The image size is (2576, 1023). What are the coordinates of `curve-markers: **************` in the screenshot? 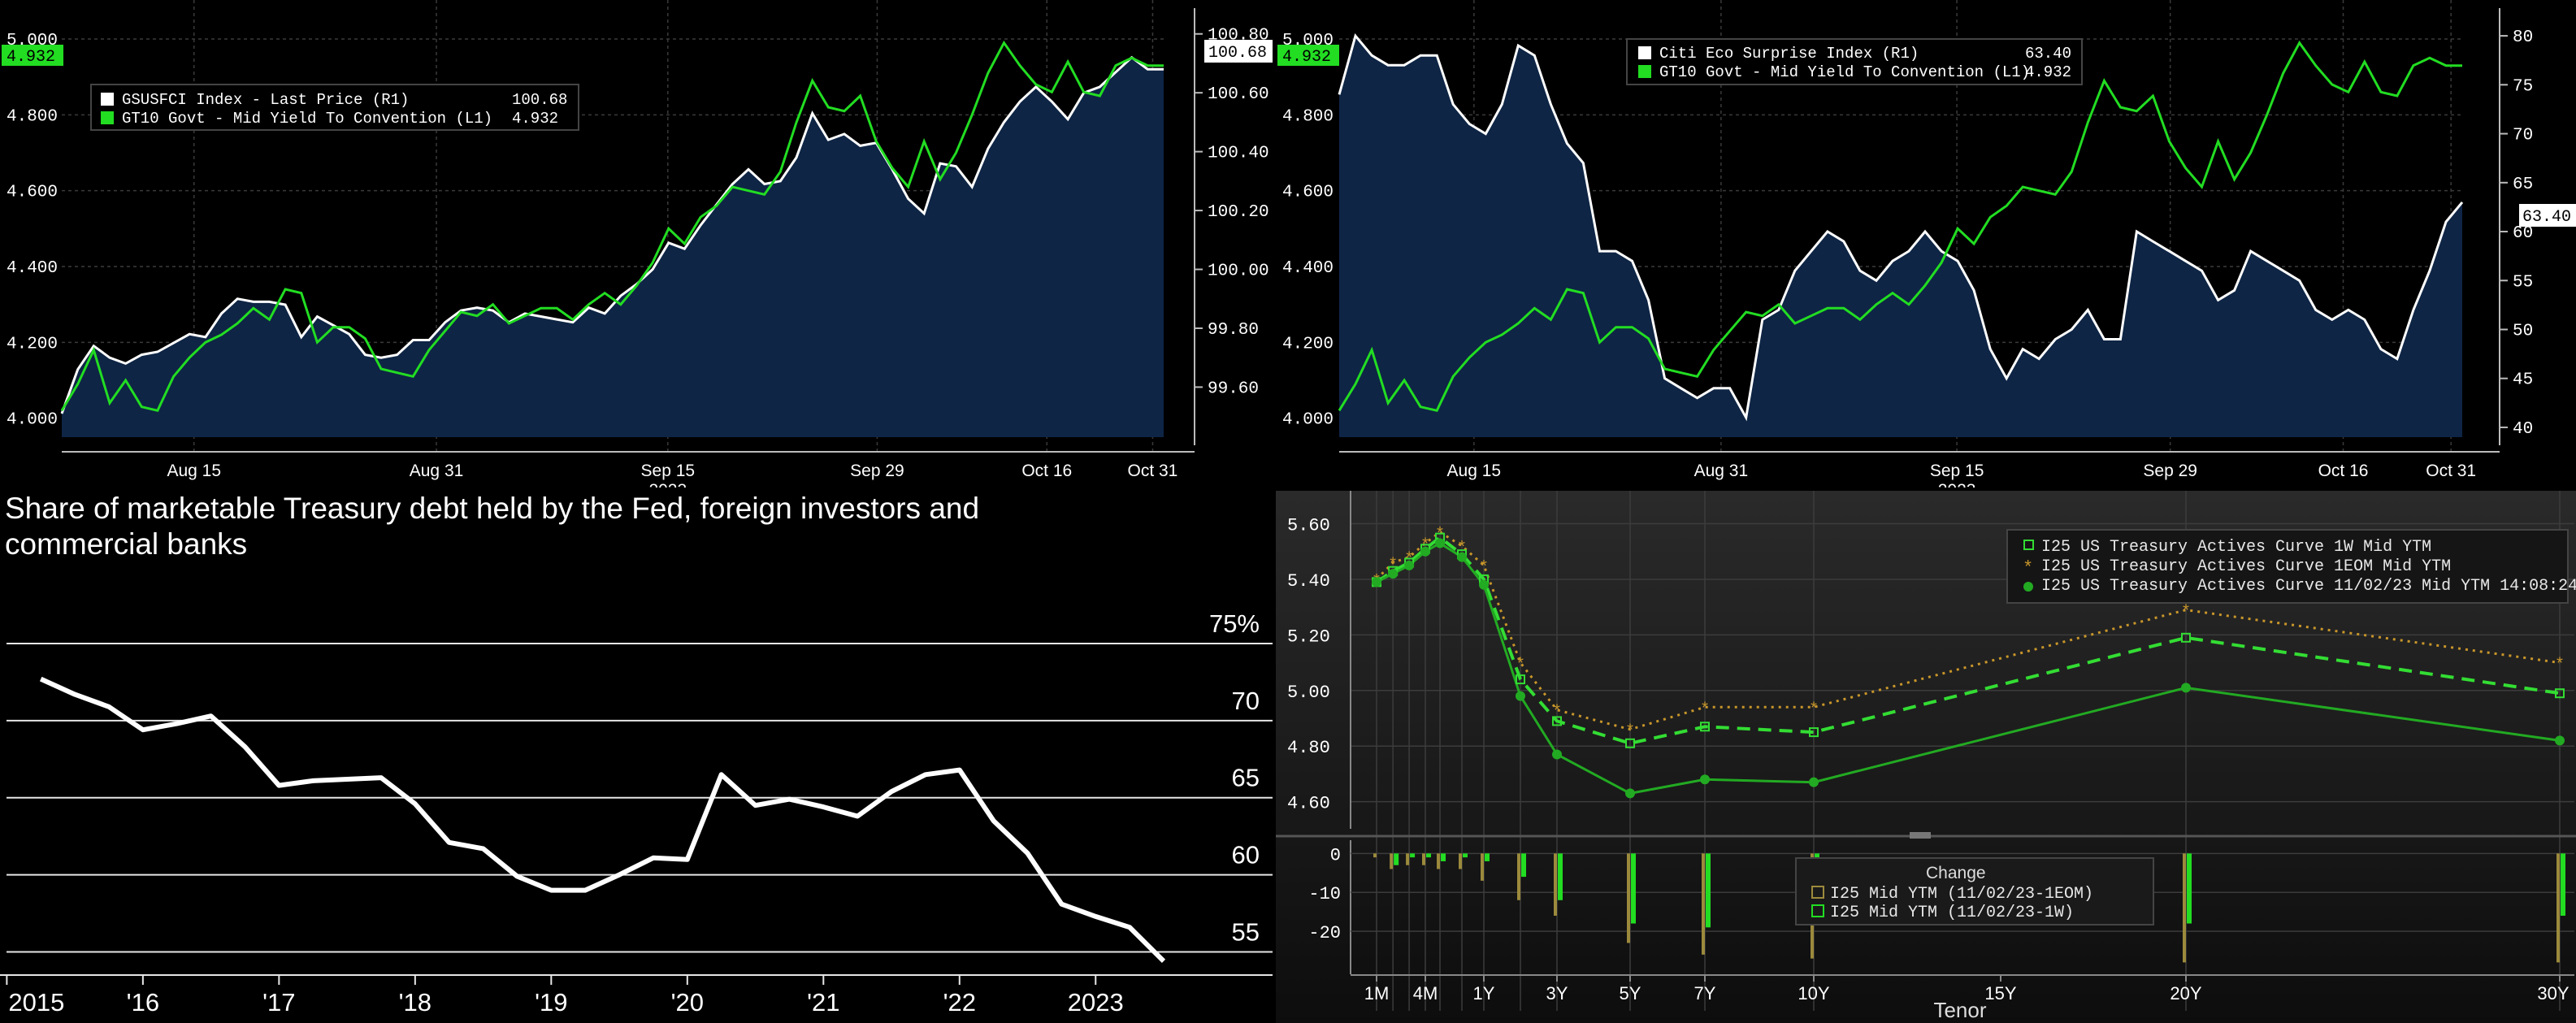 It's located at (1968, 662).